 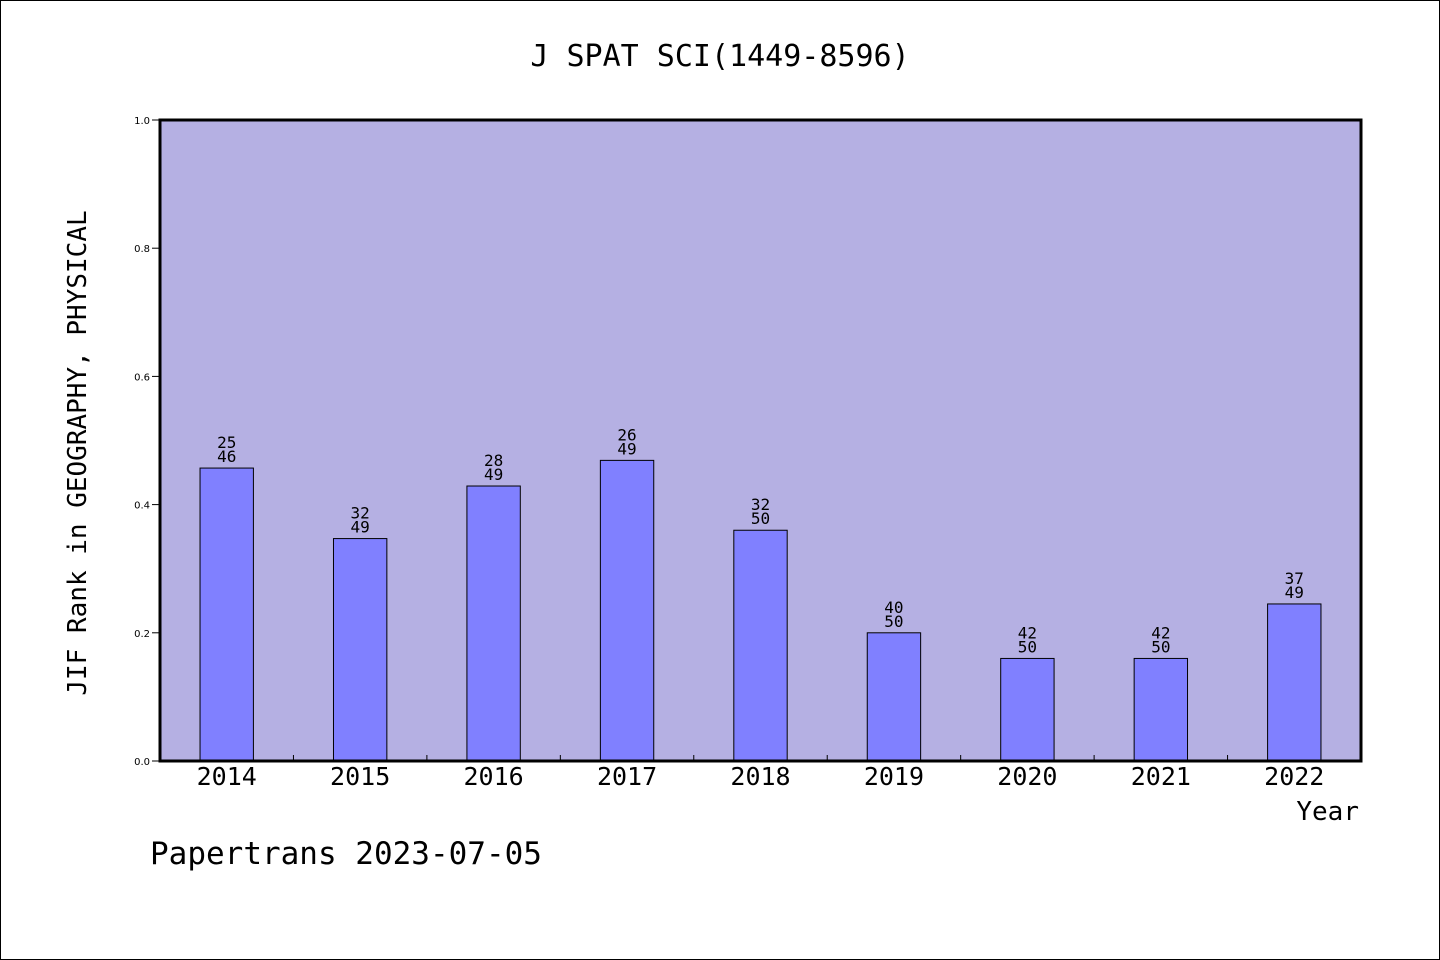 I want to click on x-tick-label: 2022, so click(x=1294, y=776).